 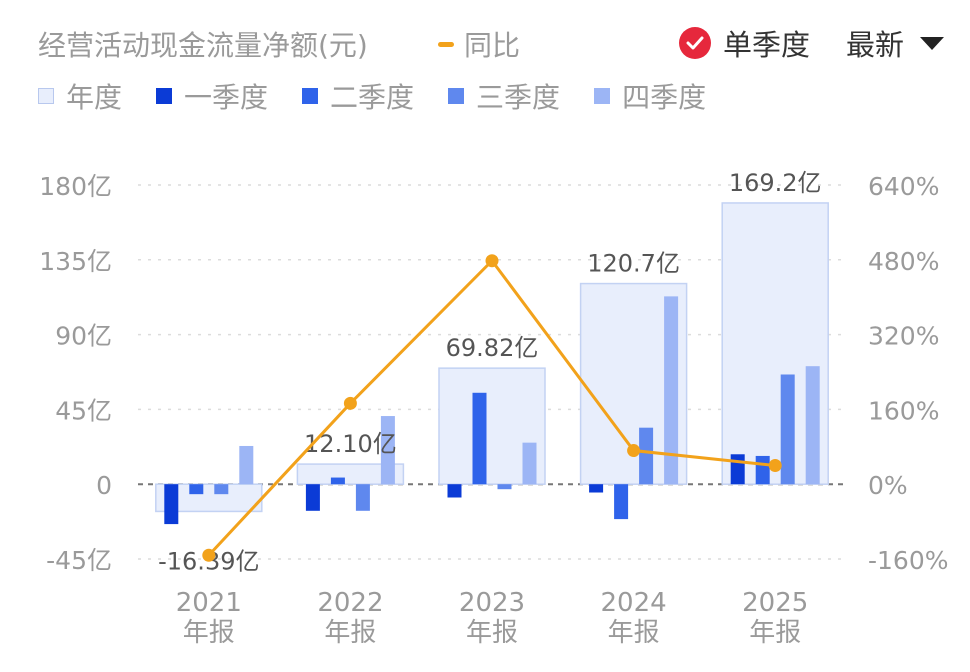 I want to click on annual-value-label: 12.10亿, so click(x=350, y=444).